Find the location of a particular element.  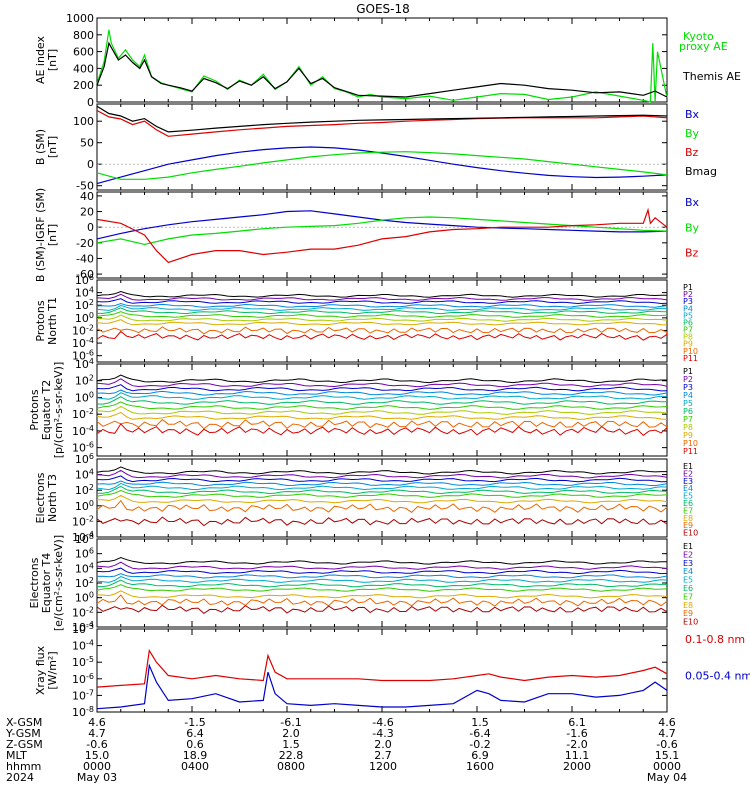

legend-entry: P1 is located at coordinates (688, 287).